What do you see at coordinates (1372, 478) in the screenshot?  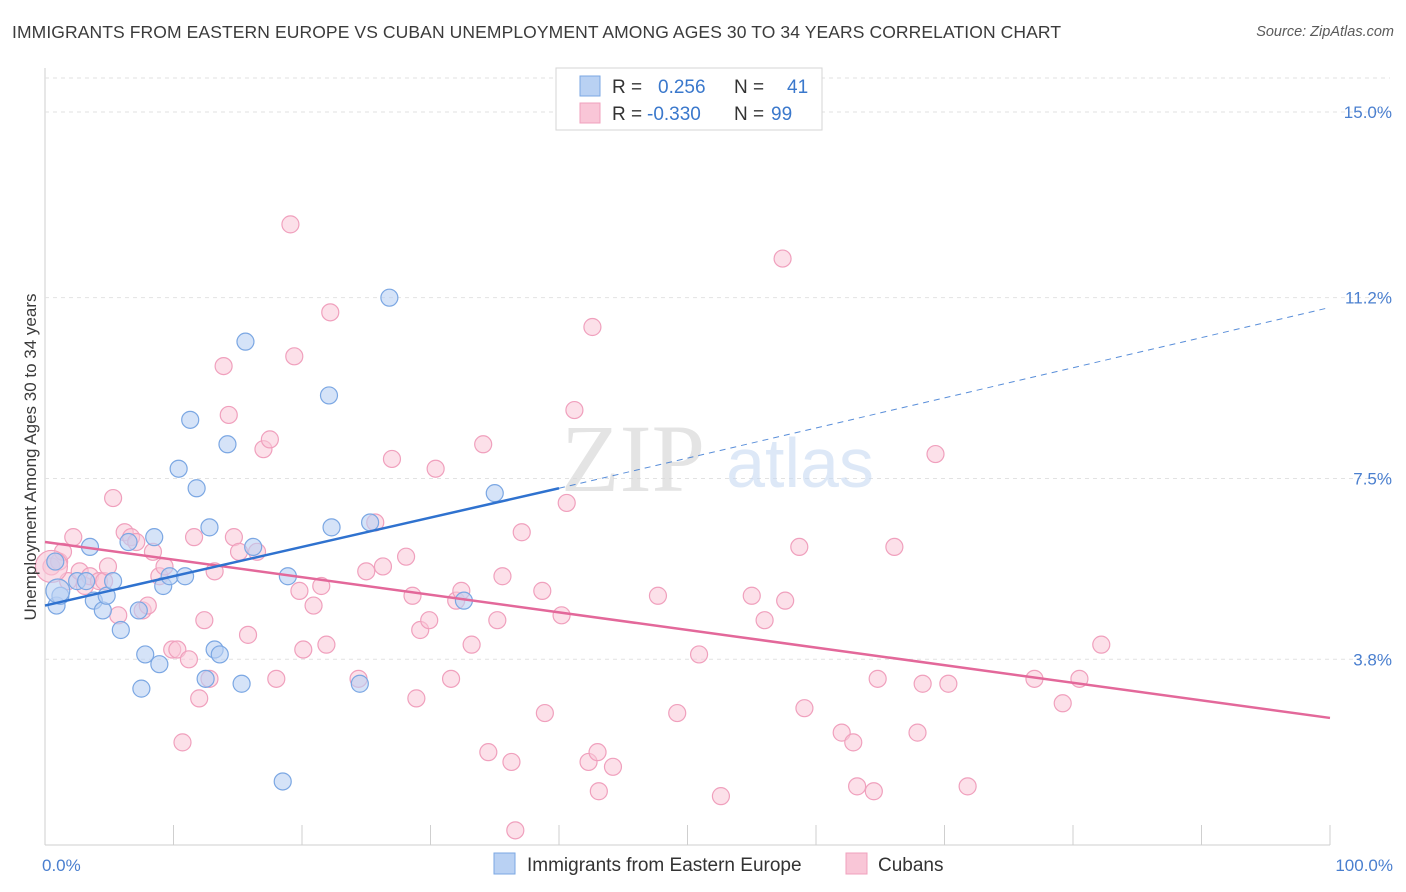 I see `y-tick-label: 7.5%` at bounding box center [1372, 478].